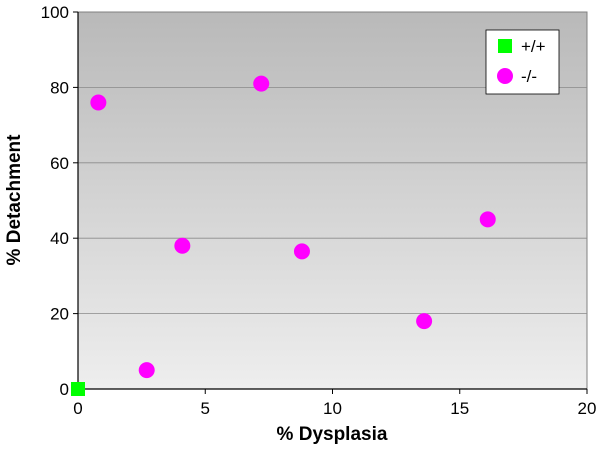 Image resolution: width=600 pixels, height=450 pixels. I want to click on y-tick-label: 80, so click(59, 87).